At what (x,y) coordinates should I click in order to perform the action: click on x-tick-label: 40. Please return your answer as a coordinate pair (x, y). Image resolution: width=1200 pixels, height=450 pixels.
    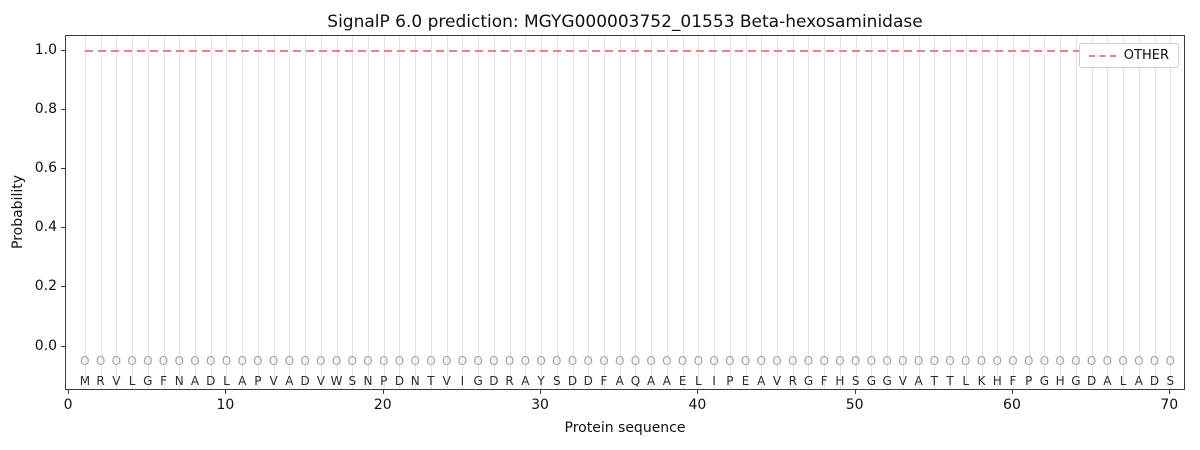
    Looking at the image, I should click on (697, 405).